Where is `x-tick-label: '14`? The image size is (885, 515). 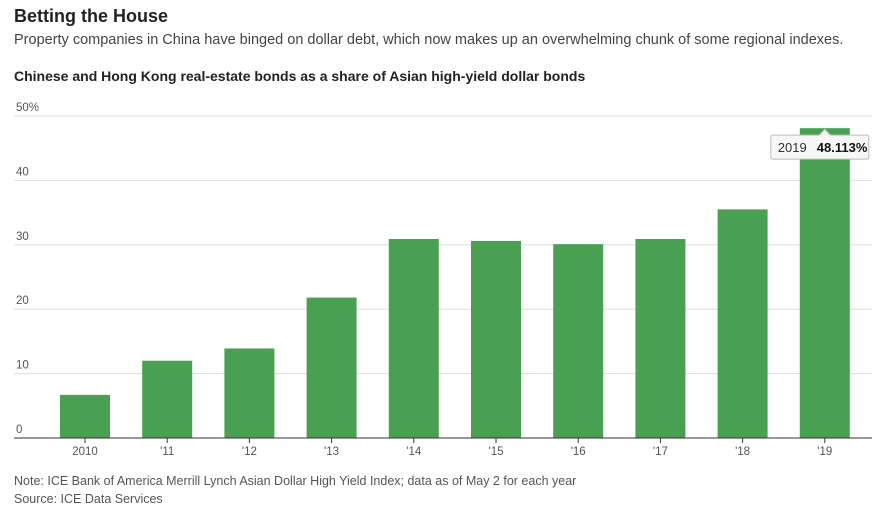
x-tick-label: '14 is located at coordinates (414, 452).